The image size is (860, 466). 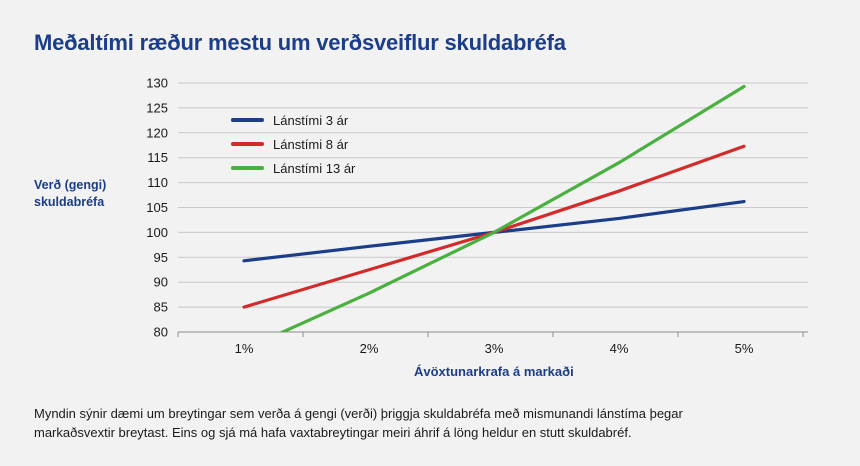 I want to click on y-tick-label: 80, so click(x=161, y=332).